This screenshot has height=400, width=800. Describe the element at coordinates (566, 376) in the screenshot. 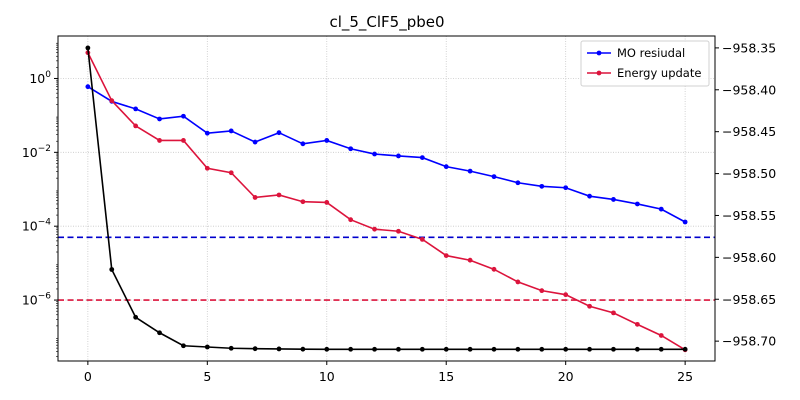

I see `x-tick-label: 20` at that location.